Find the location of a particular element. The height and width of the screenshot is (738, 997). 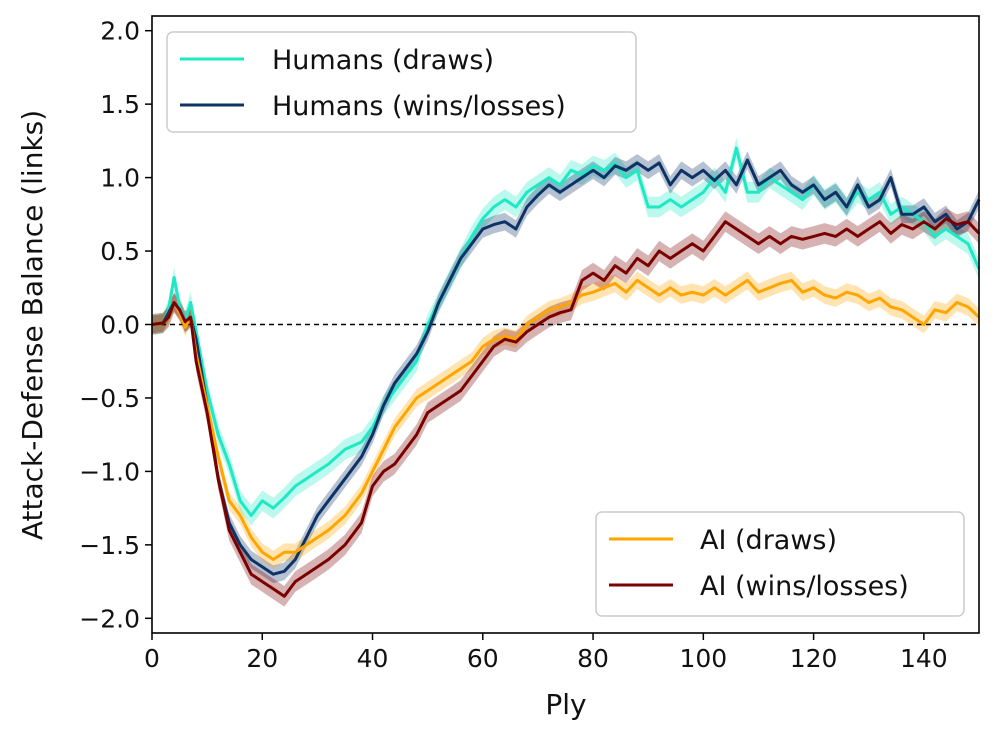

legend-label-humans-draws: Humans (draws) is located at coordinates (383, 60).